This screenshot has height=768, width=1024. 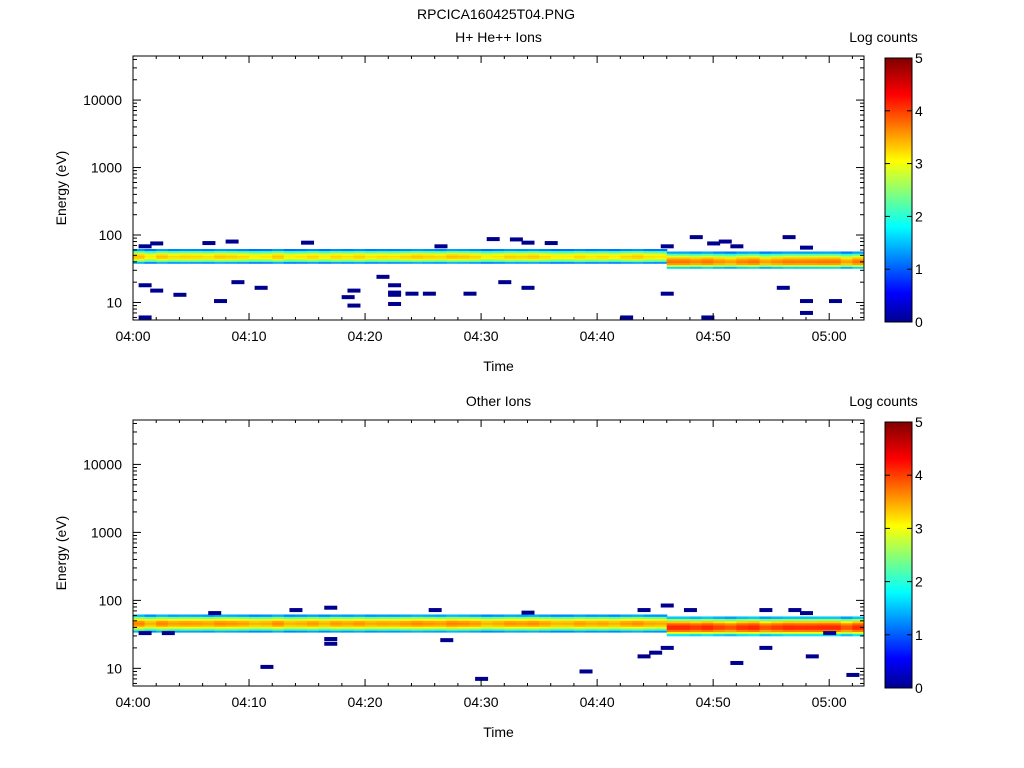 I want to click on y-tick-label: 100, so click(x=111, y=600).